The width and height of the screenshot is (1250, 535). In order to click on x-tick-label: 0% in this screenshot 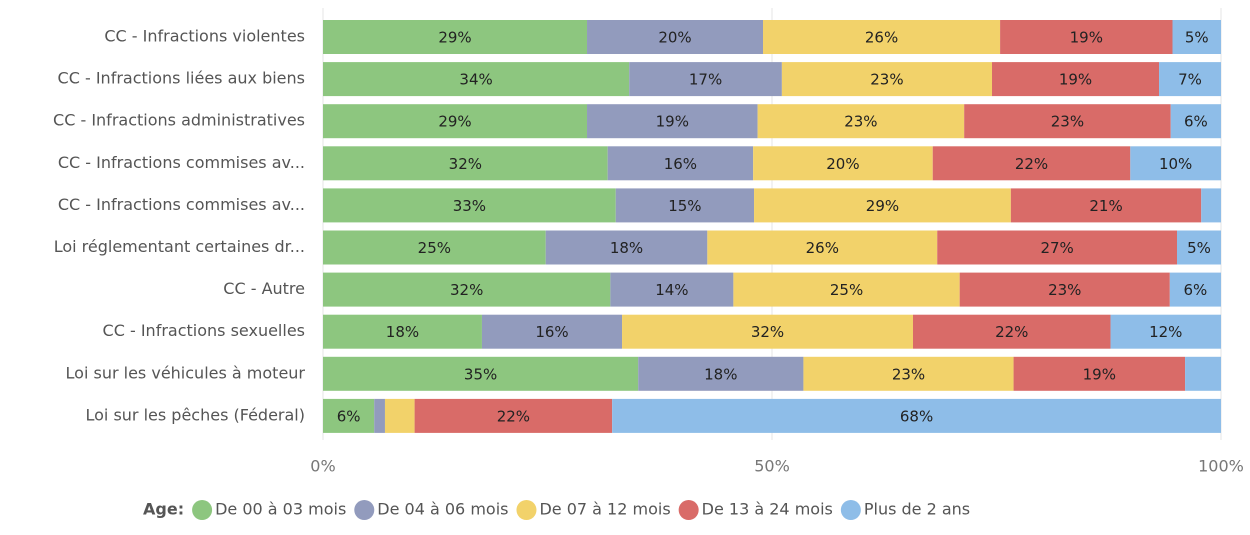, I will do `click(322, 466)`.